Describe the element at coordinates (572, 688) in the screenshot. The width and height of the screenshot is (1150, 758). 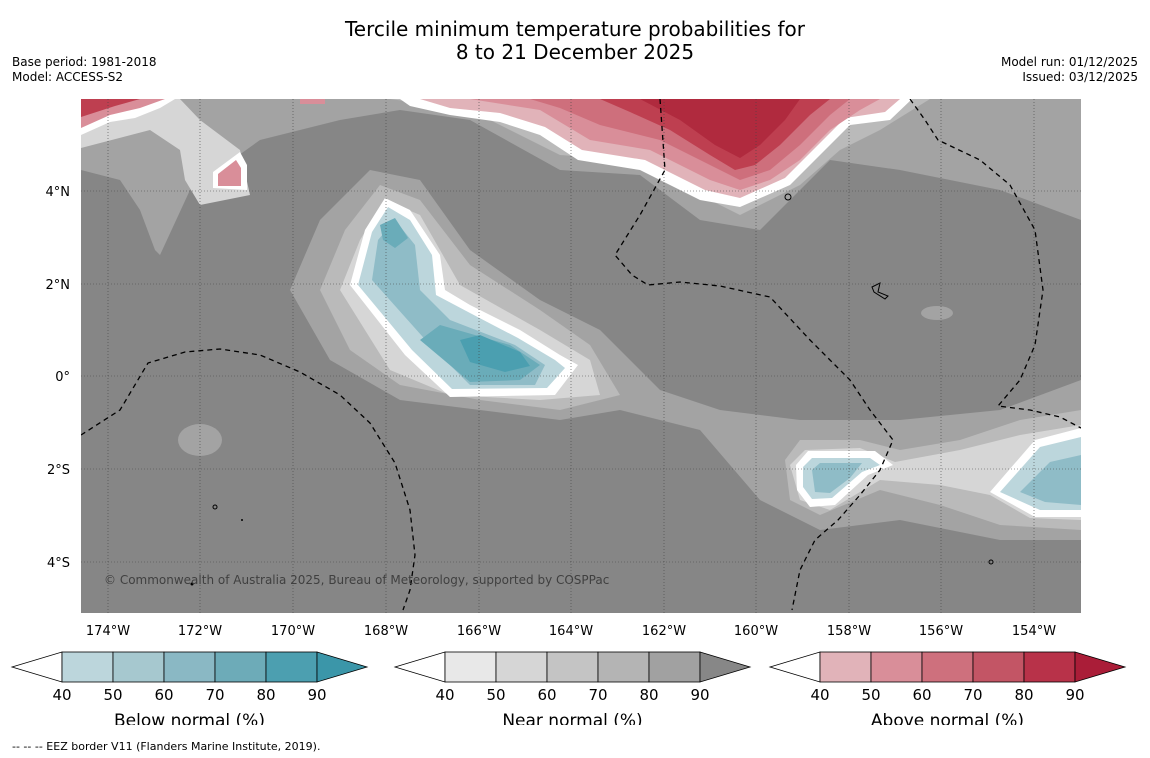
I see `legend-near-normal: 40 50 60 70 80 90 Near normal (%)` at that location.